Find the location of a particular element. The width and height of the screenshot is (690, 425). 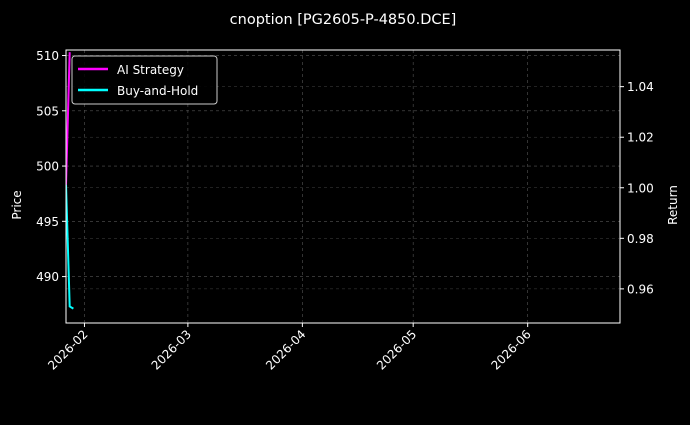

series-lines is located at coordinates (70, 181).